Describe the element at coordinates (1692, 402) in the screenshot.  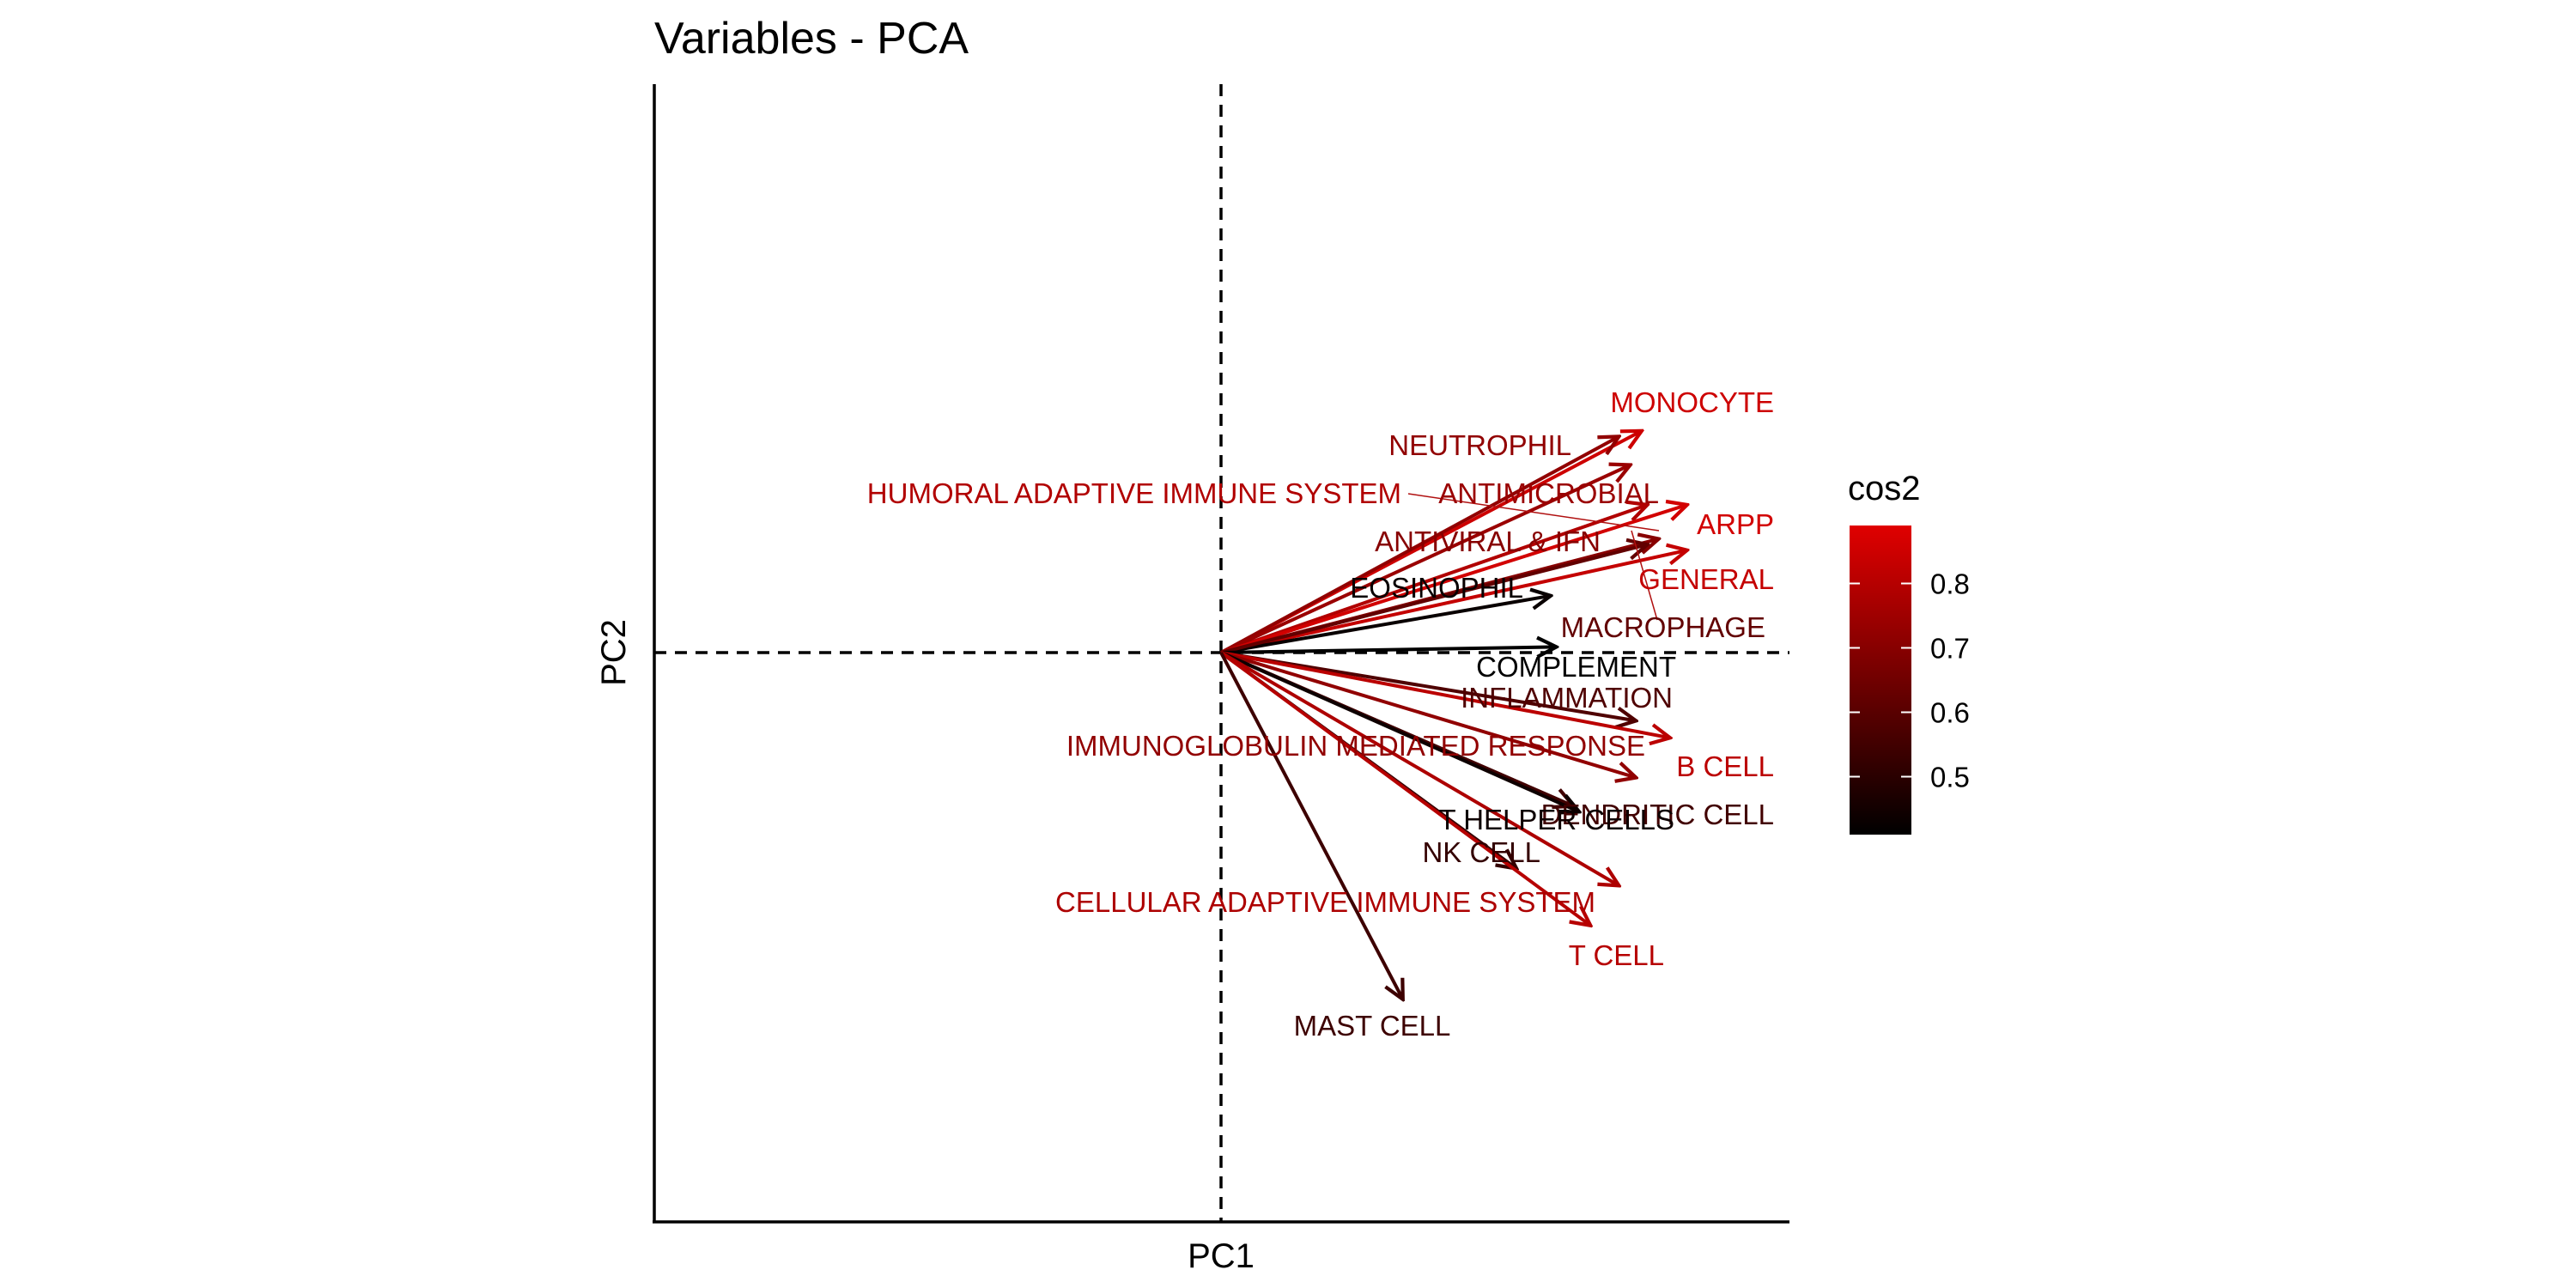
I see `label-monocyte: MONOCYTE` at that location.